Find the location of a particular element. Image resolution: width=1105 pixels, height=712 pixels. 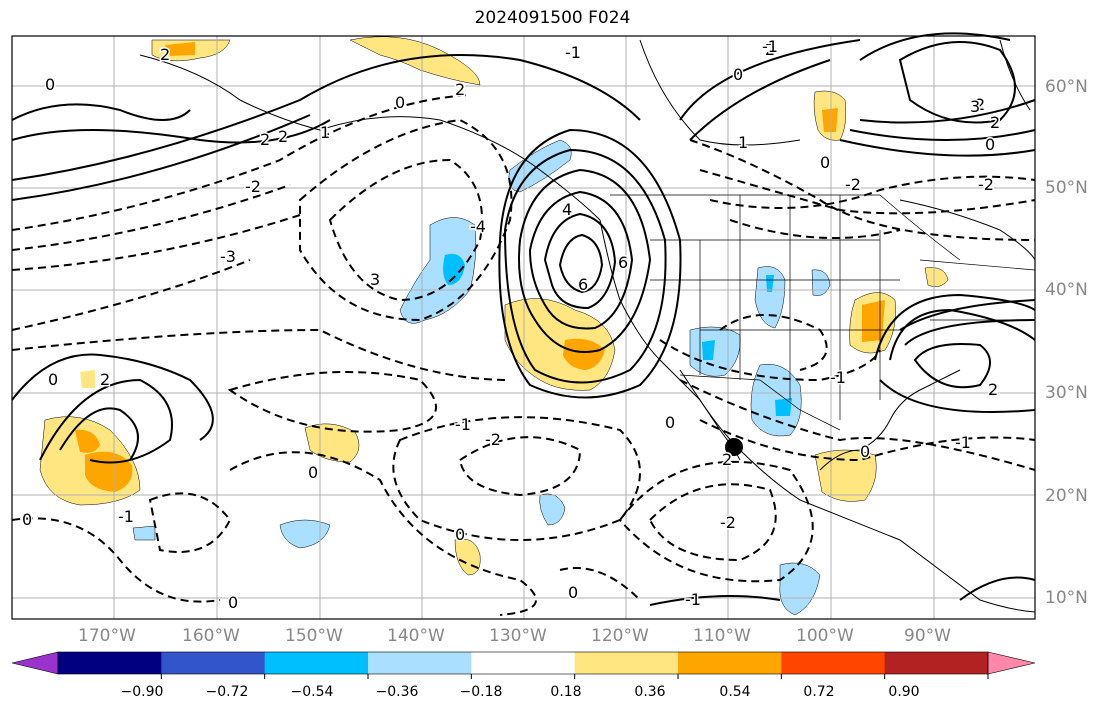

lon-label: 160°W is located at coordinates (211, 636).